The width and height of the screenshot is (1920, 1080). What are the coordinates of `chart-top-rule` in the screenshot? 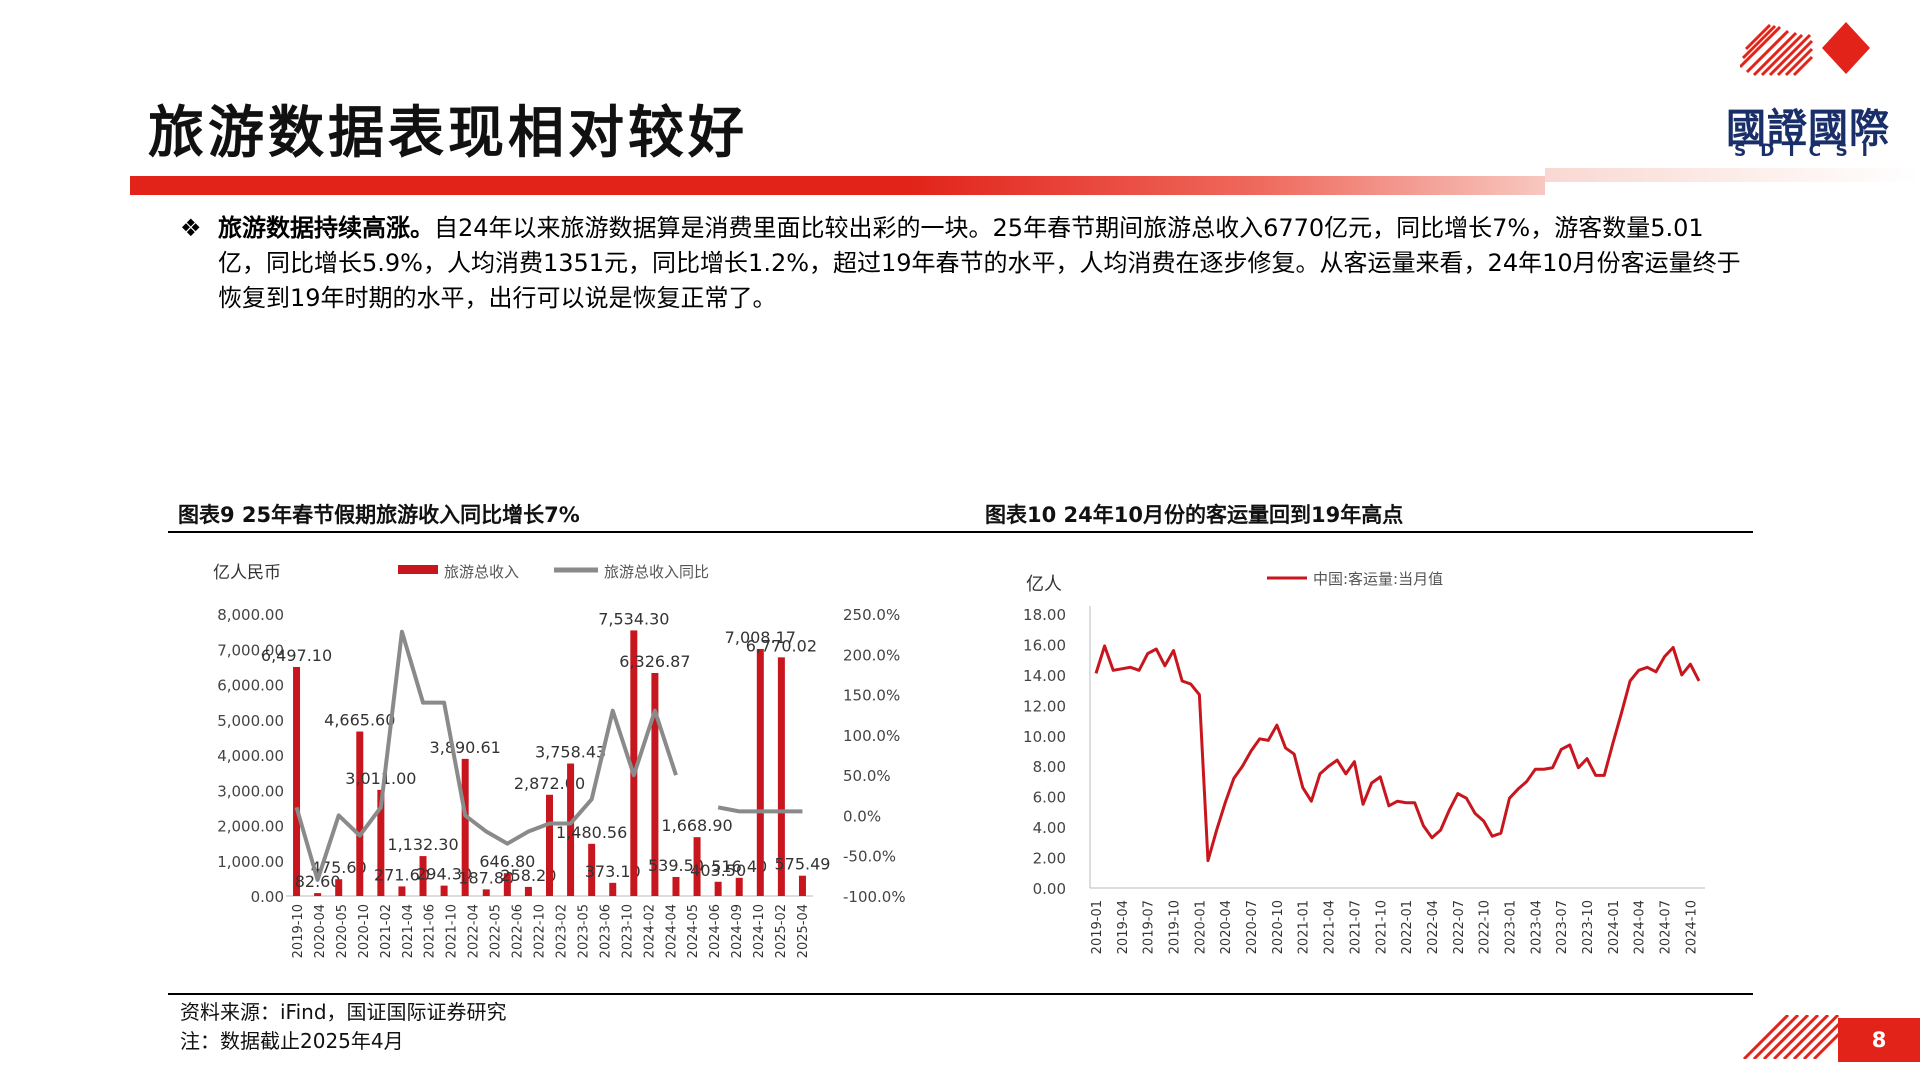 It's located at (960, 532).